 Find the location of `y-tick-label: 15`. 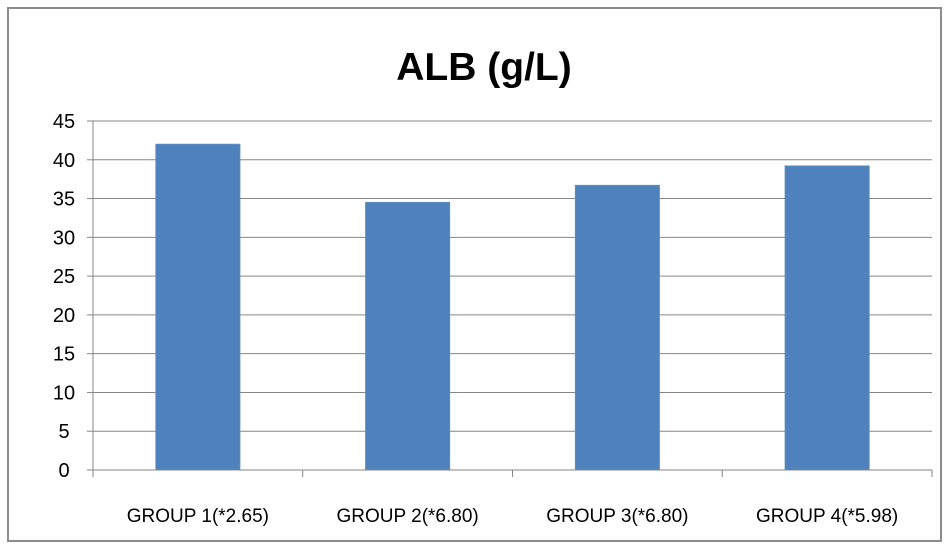

y-tick-label: 15 is located at coordinates (64, 355).